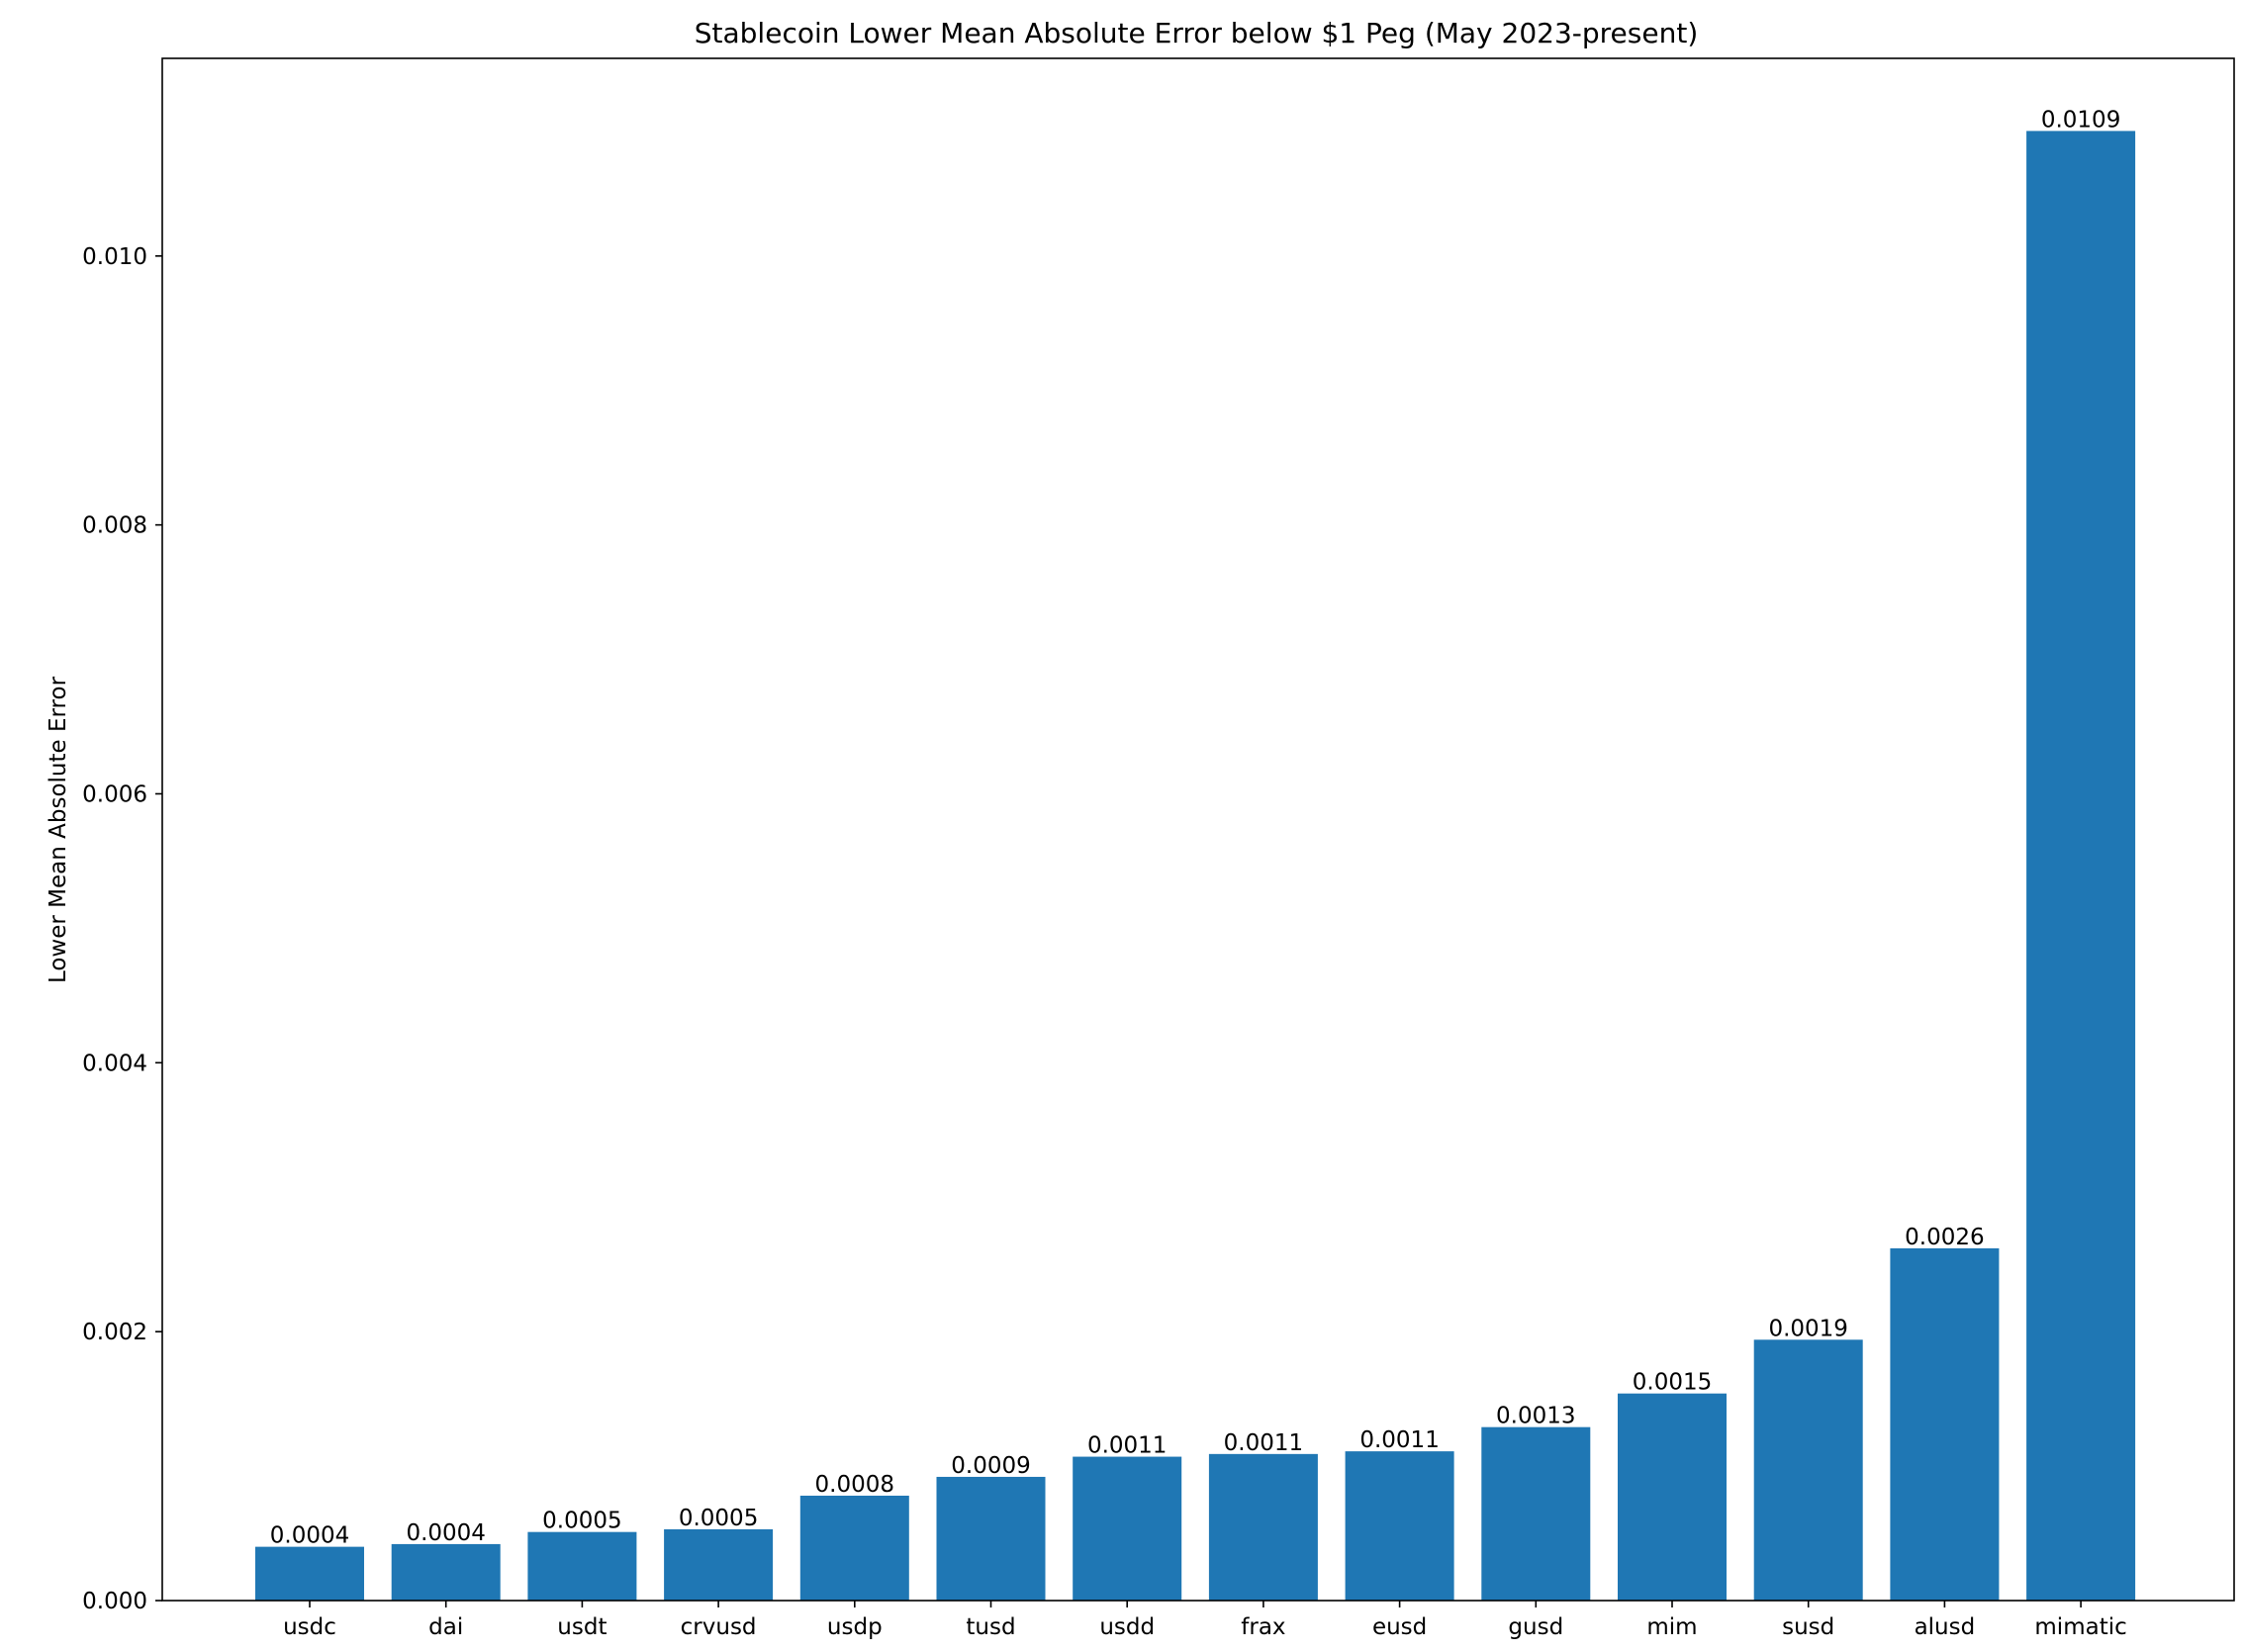  Describe the element at coordinates (854, 1548) in the screenshot. I see `bar-usdp` at that location.